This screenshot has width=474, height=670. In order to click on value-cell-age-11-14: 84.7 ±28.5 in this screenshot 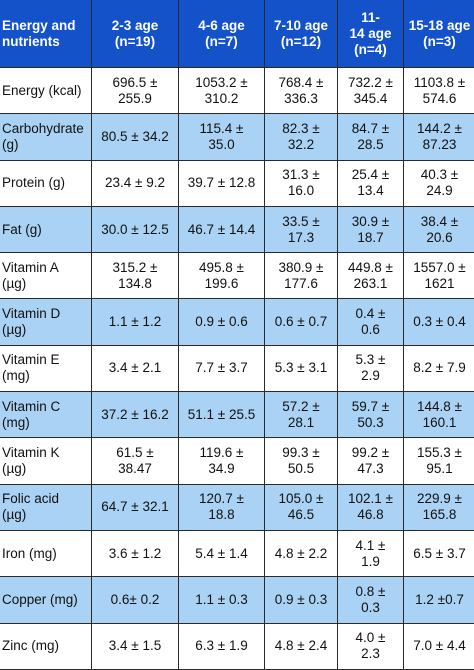, I will do `click(371, 137)`.